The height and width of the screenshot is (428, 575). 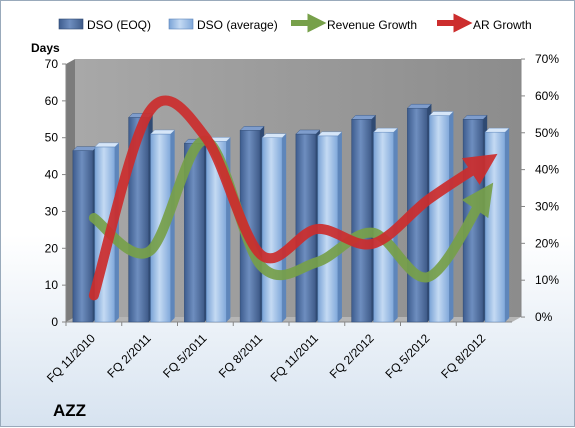 I want to click on x-tick-label: FQ 8/2012, so click(x=463, y=356).